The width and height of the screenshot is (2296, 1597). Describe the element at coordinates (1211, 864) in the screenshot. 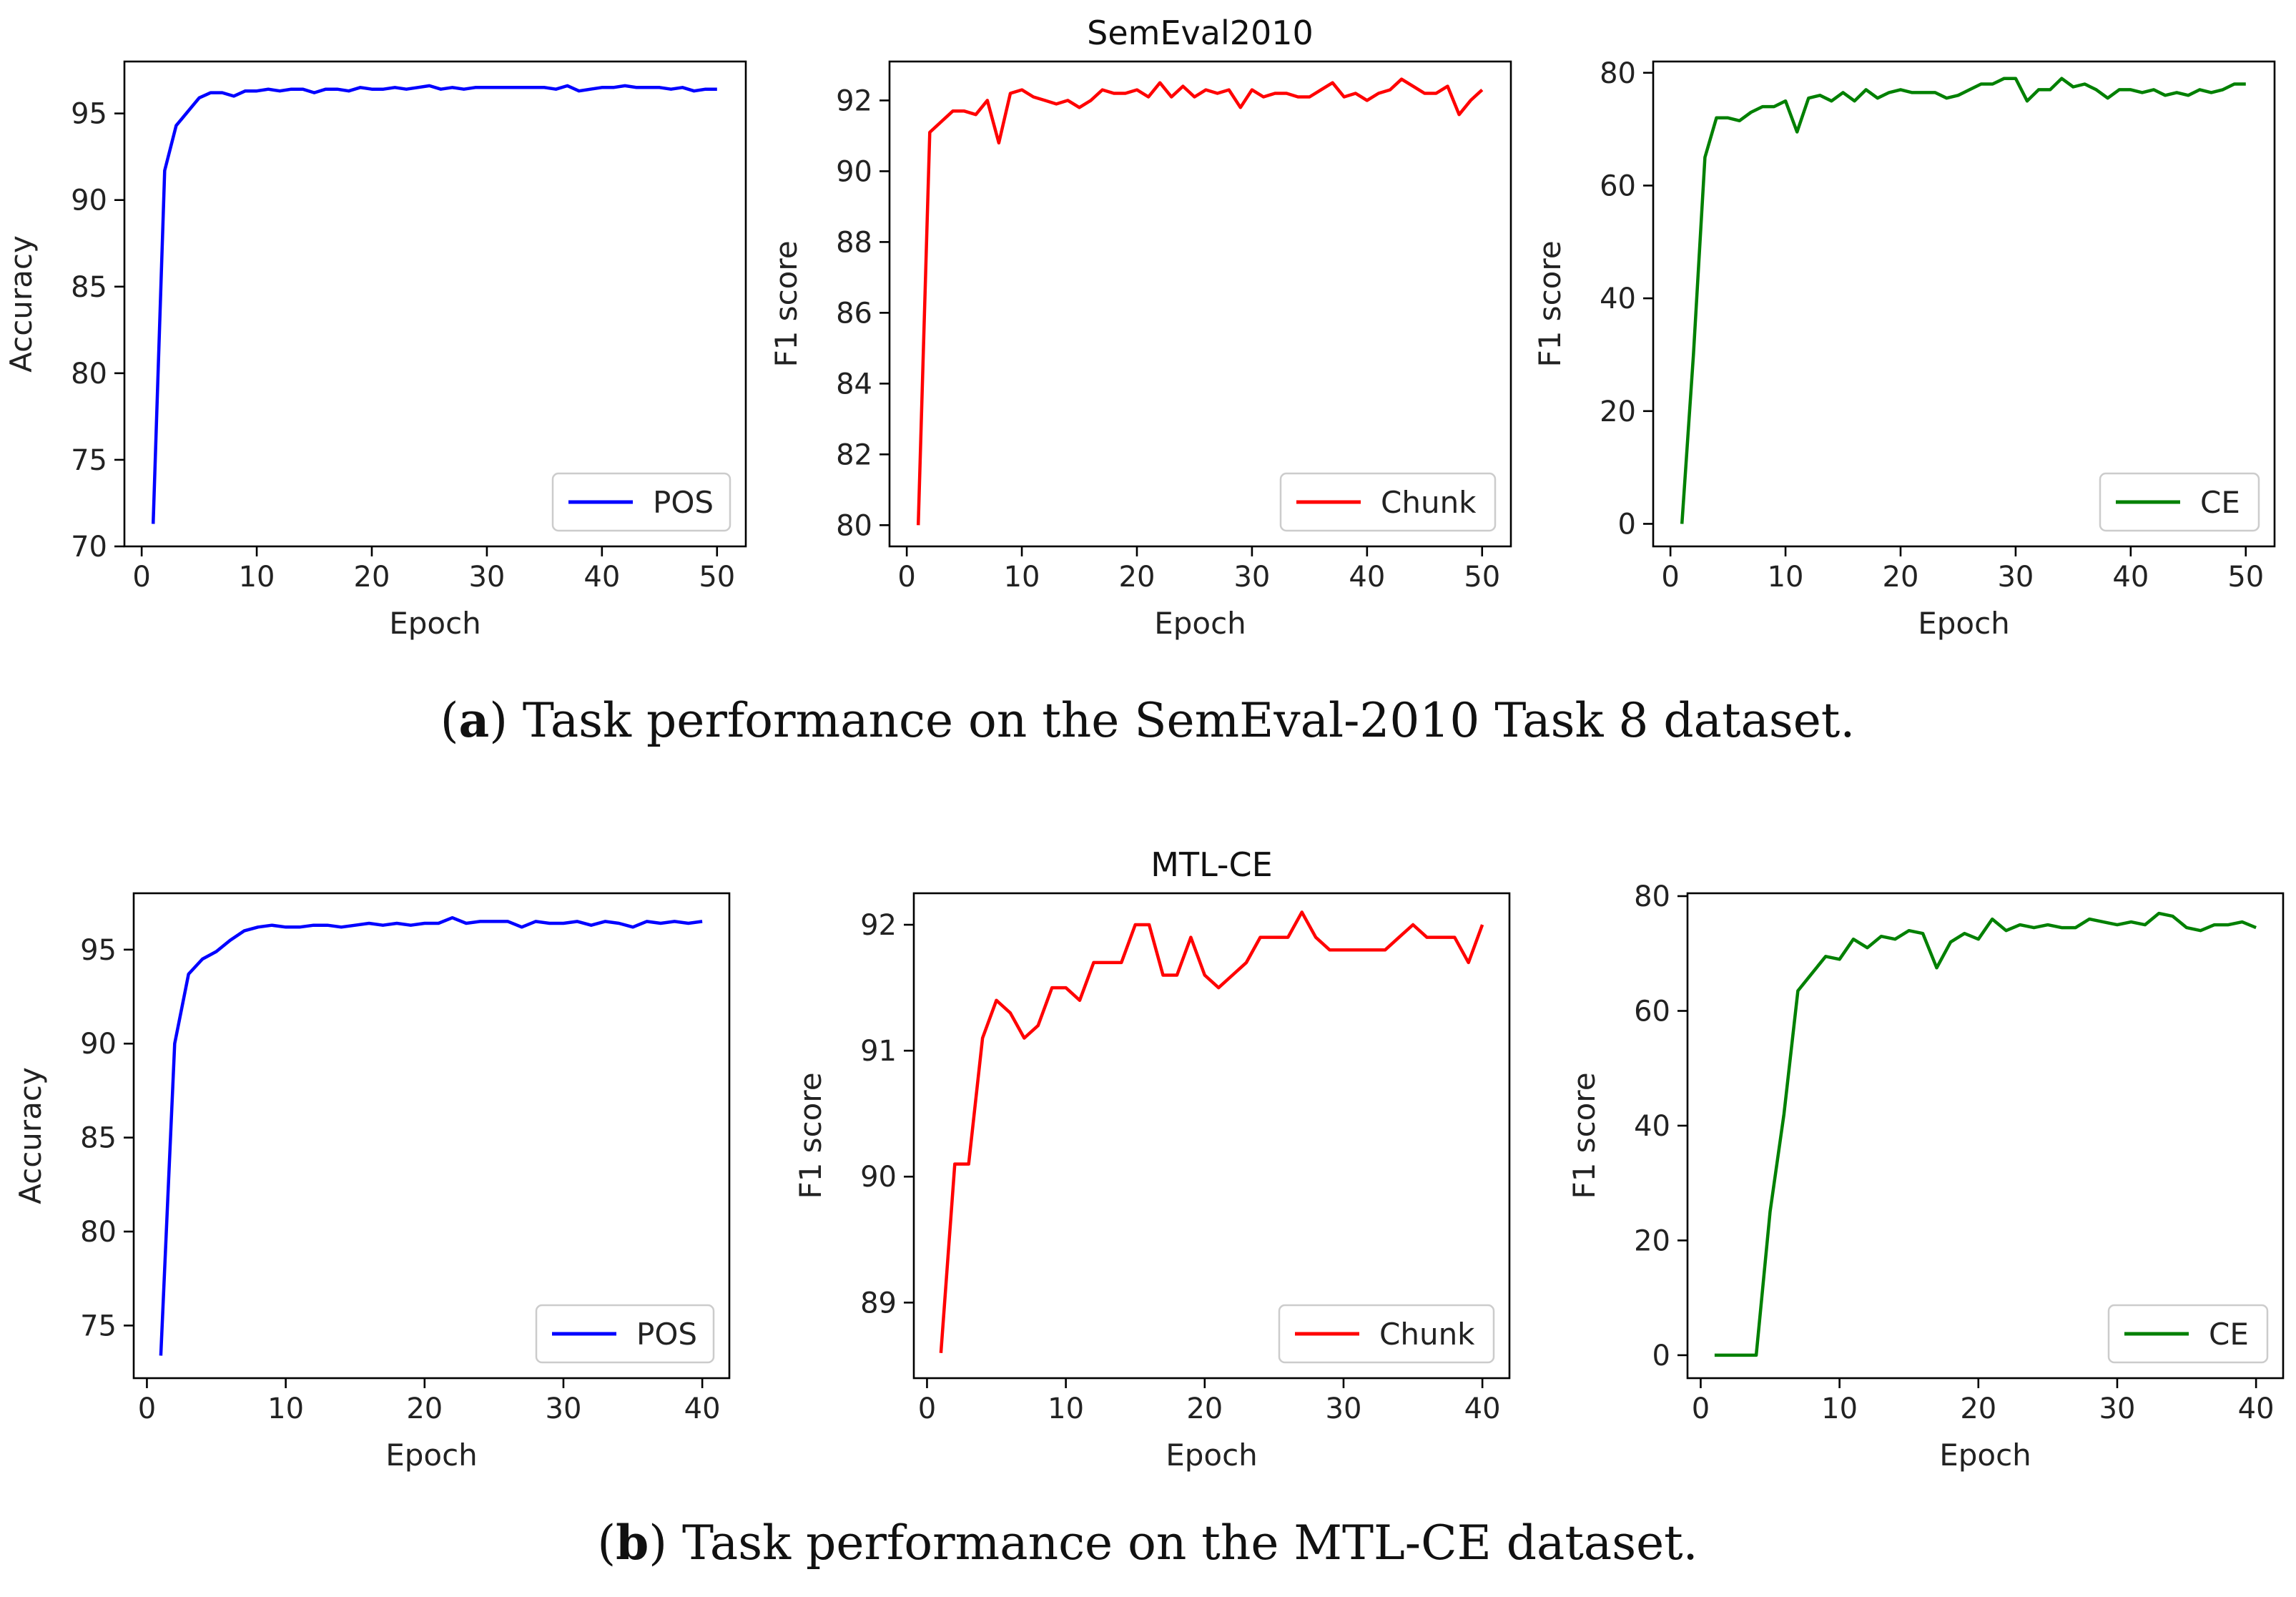

I see `chart-title: MTL-CE` at that location.